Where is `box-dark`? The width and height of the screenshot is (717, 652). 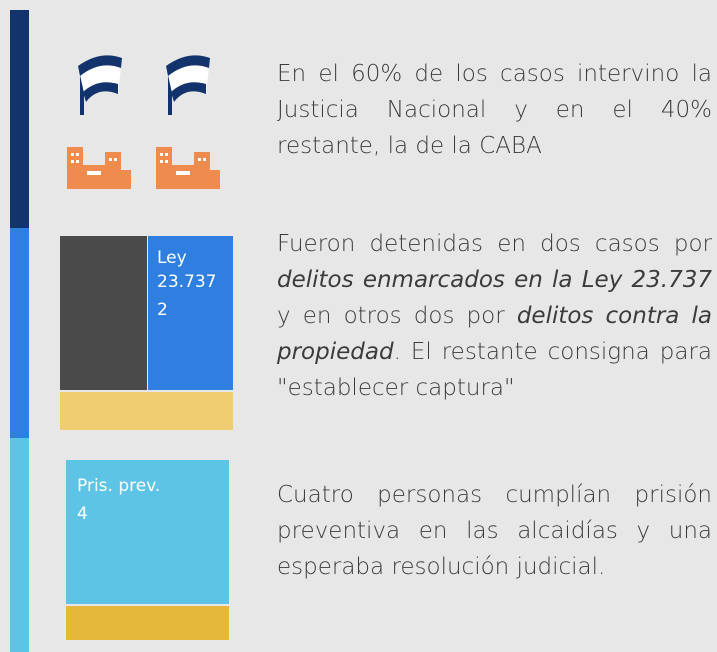 box-dark is located at coordinates (103, 313).